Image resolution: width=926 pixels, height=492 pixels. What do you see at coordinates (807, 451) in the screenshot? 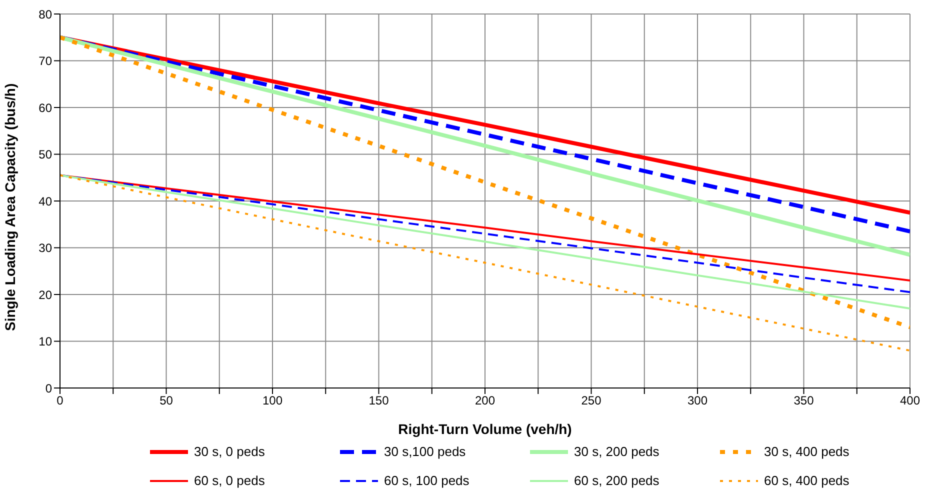
I see `legend-label: 30 s, 400 peds` at bounding box center [807, 451].